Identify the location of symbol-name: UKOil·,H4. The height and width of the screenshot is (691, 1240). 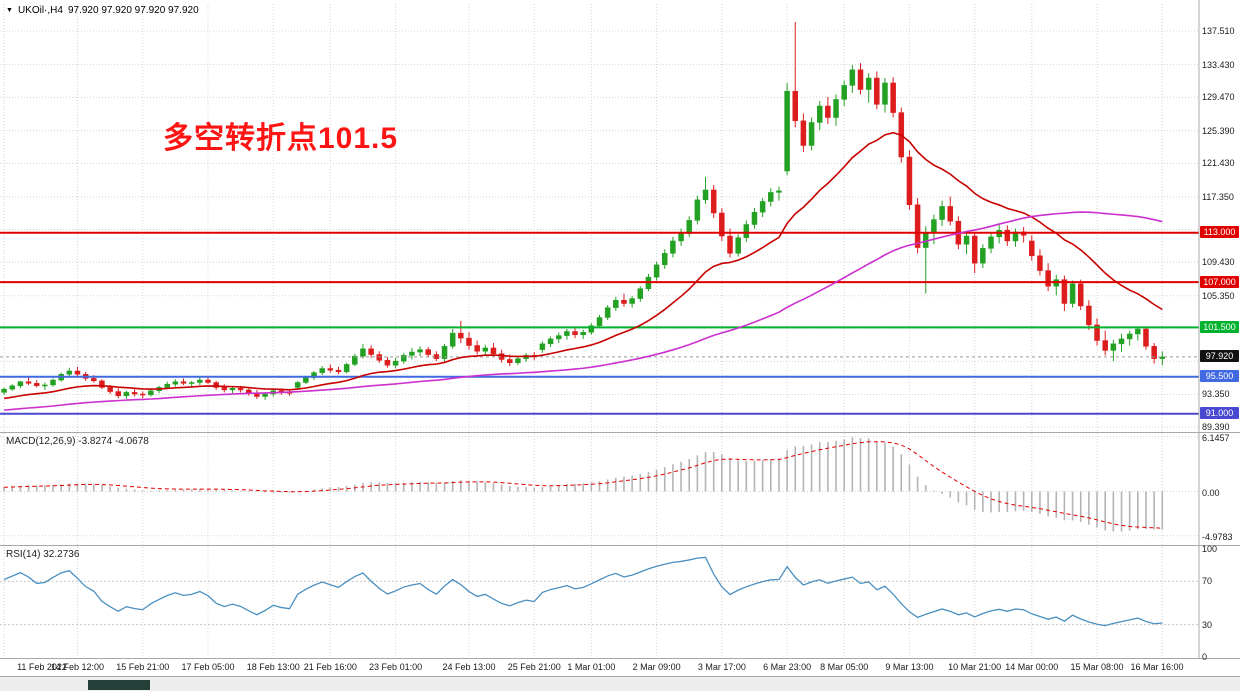
(40, 10).